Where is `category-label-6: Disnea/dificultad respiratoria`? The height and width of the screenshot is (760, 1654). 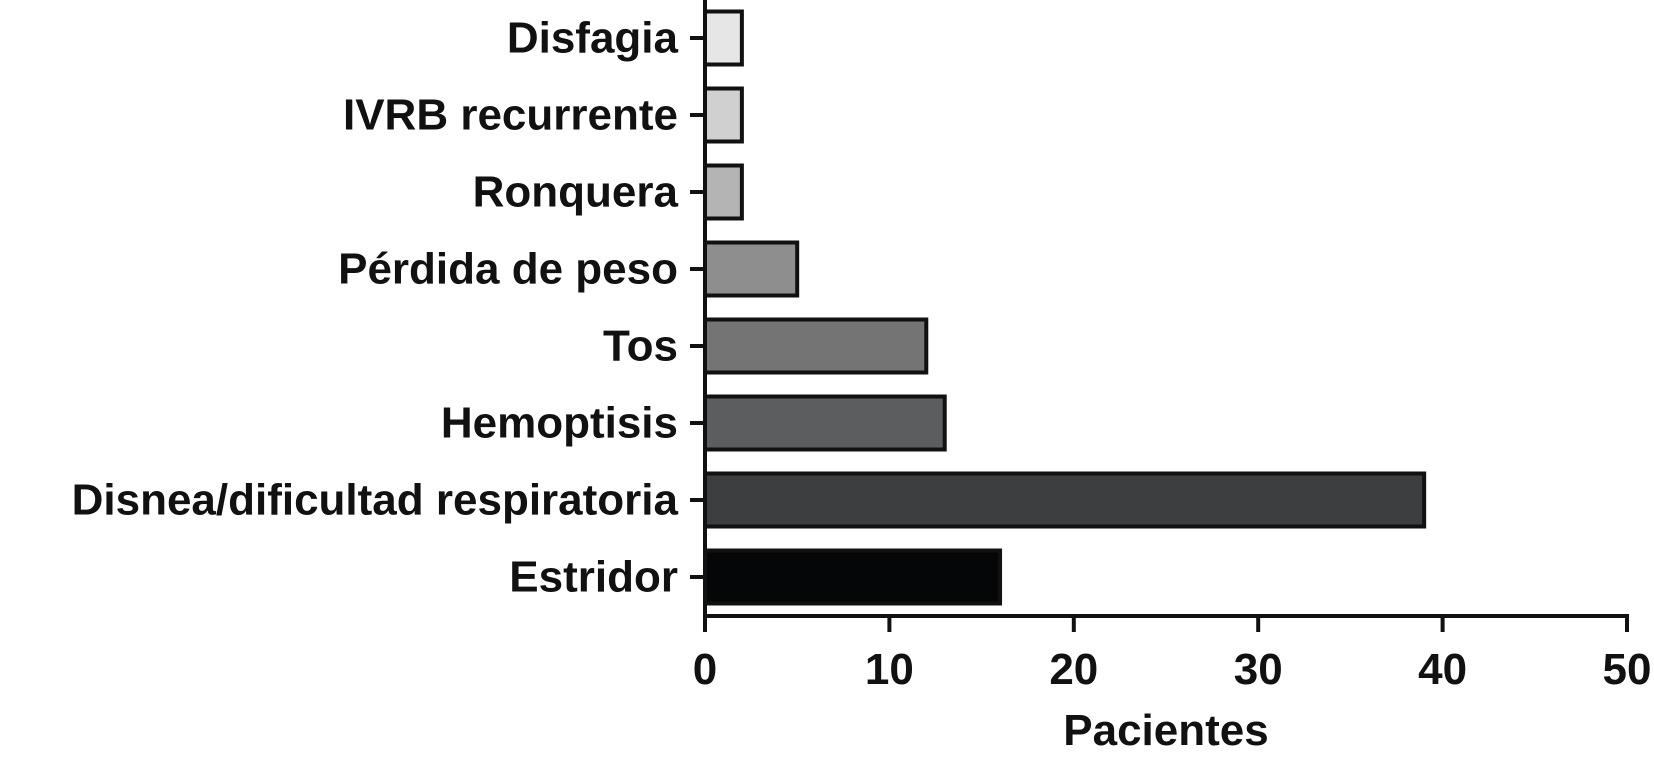 category-label-6: Disnea/dificultad respiratoria is located at coordinates (375, 500).